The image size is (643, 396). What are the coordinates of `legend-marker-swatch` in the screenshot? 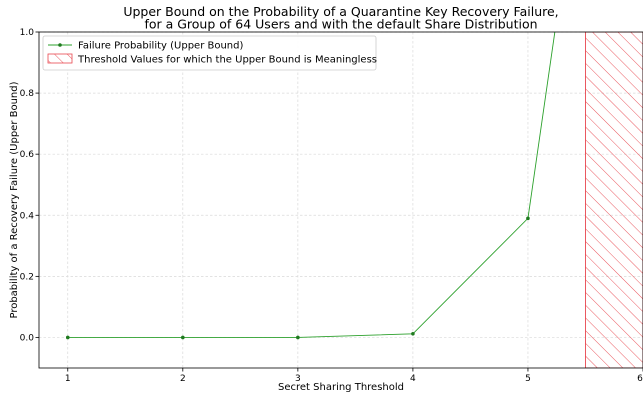 It's located at (60, 45).